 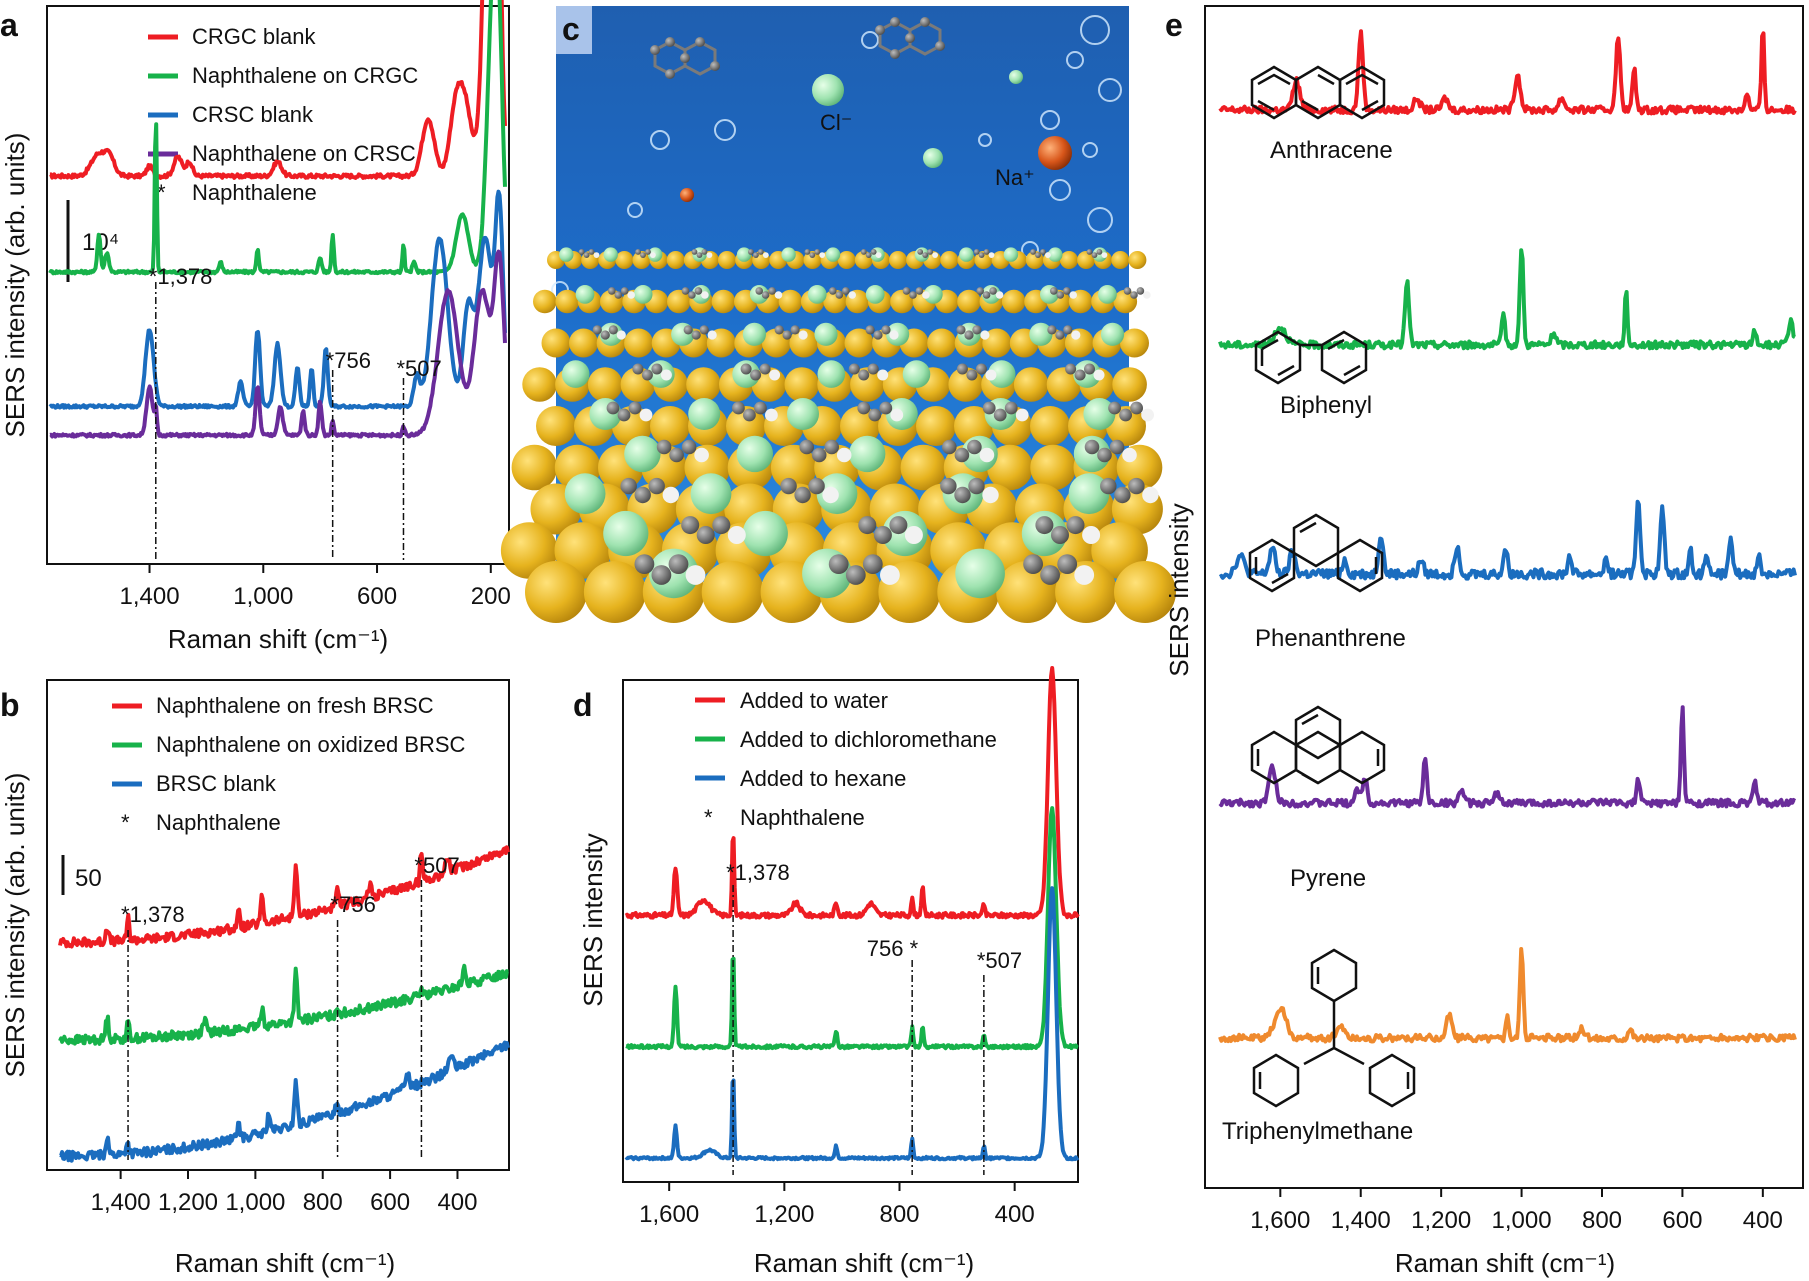 I want to click on panel-a-annotations: *1,378 *756 *507, so click(x=295, y=412).